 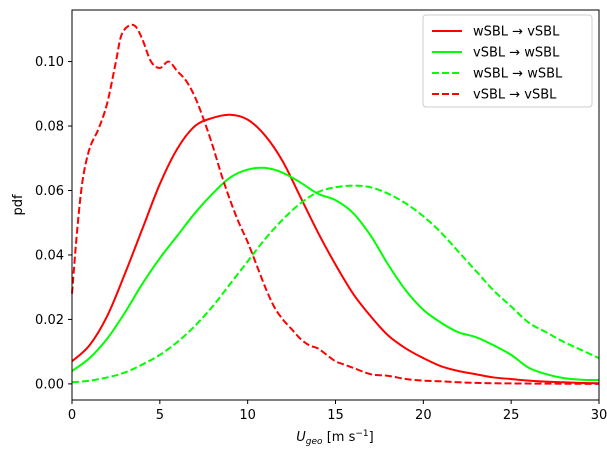 What do you see at coordinates (18, 205) in the screenshot?
I see `y-axis-label: pdf` at bounding box center [18, 205].